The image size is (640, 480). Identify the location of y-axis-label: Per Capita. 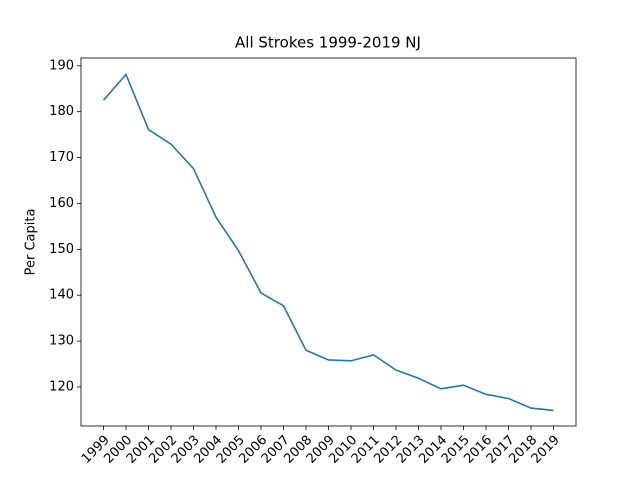
(31, 242).